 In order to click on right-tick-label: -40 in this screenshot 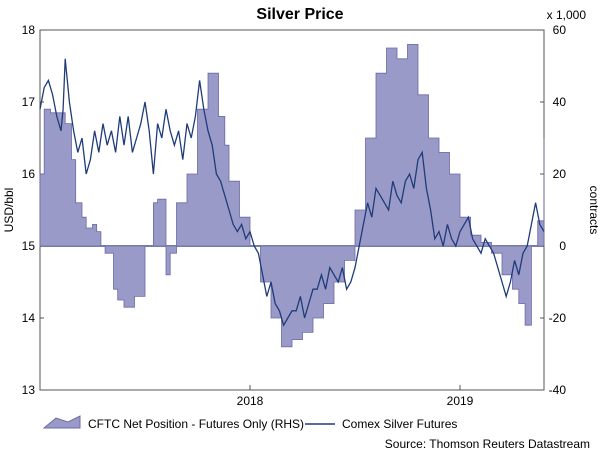, I will do `click(558, 390)`.